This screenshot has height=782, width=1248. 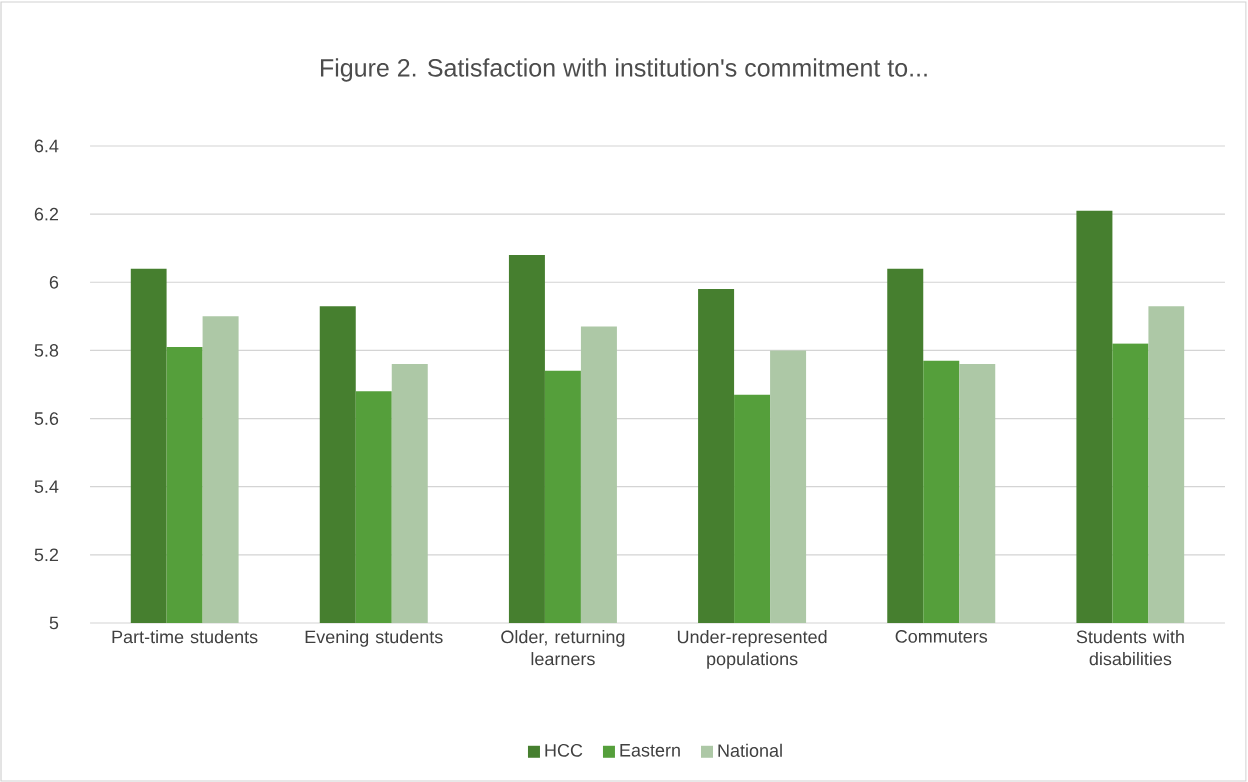 I want to click on legend-label: Eastern, so click(x=650, y=750).